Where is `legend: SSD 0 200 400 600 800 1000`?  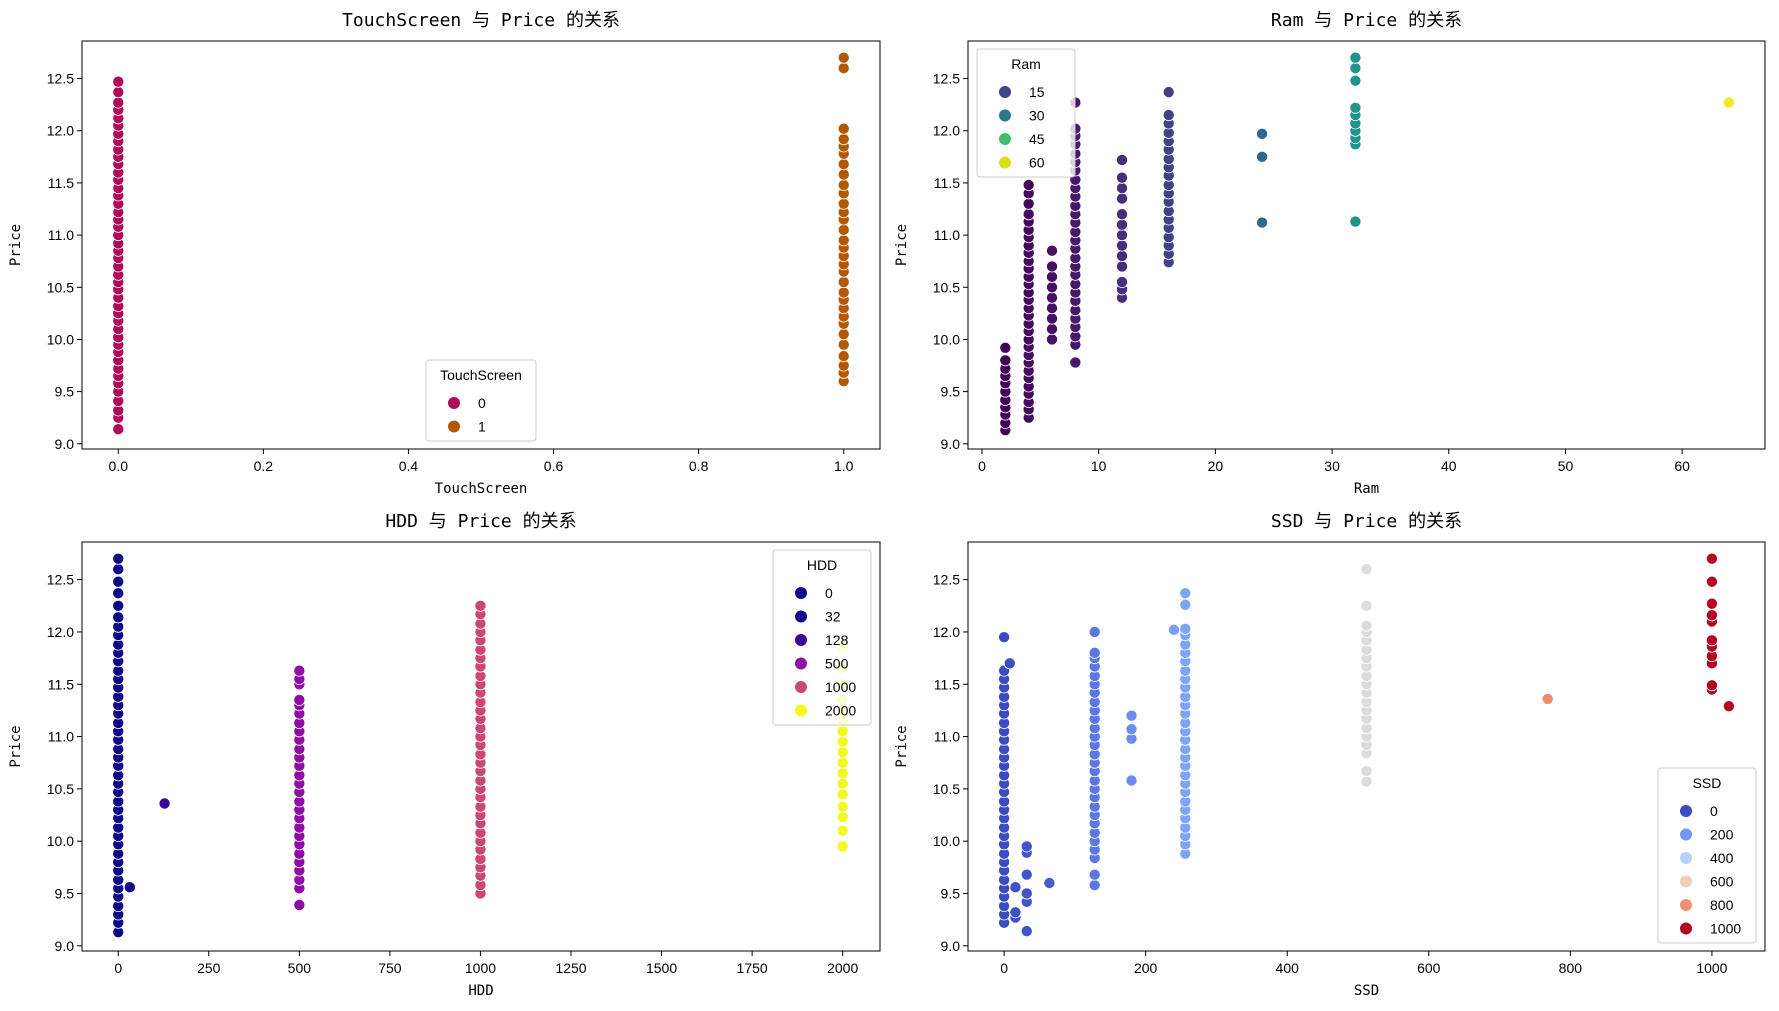
legend: SSD 0 200 400 600 800 1000 is located at coordinates (1707, 855).